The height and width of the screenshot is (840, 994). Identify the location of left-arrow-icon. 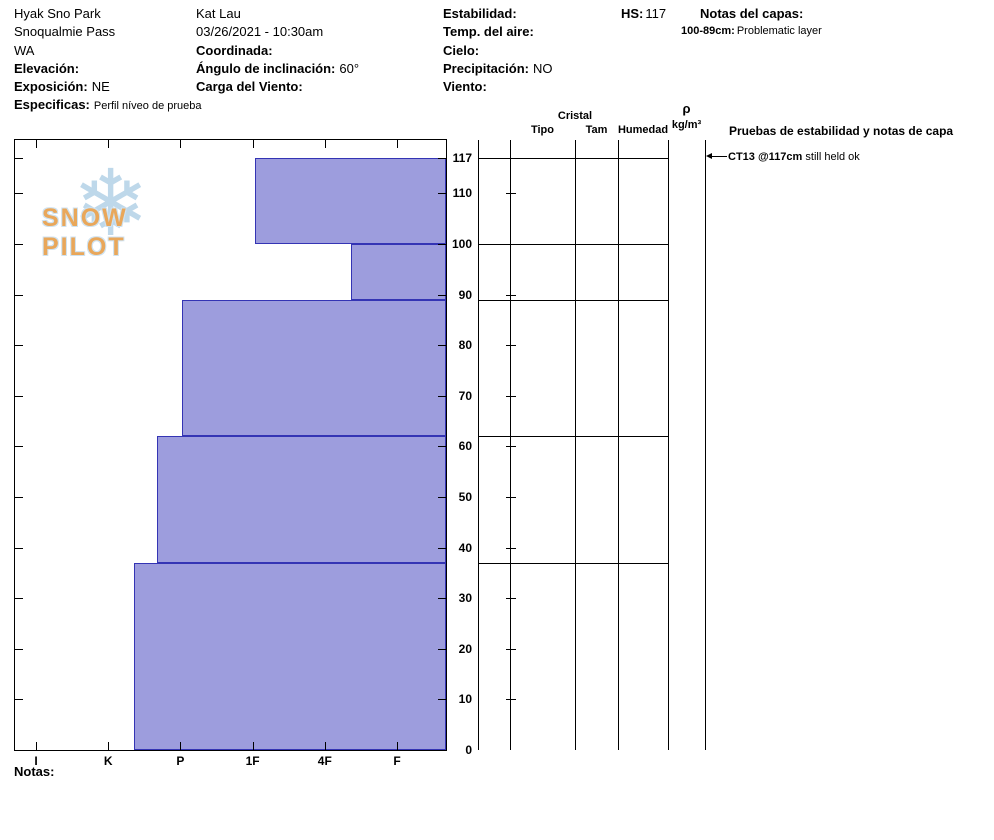
(716, 156).